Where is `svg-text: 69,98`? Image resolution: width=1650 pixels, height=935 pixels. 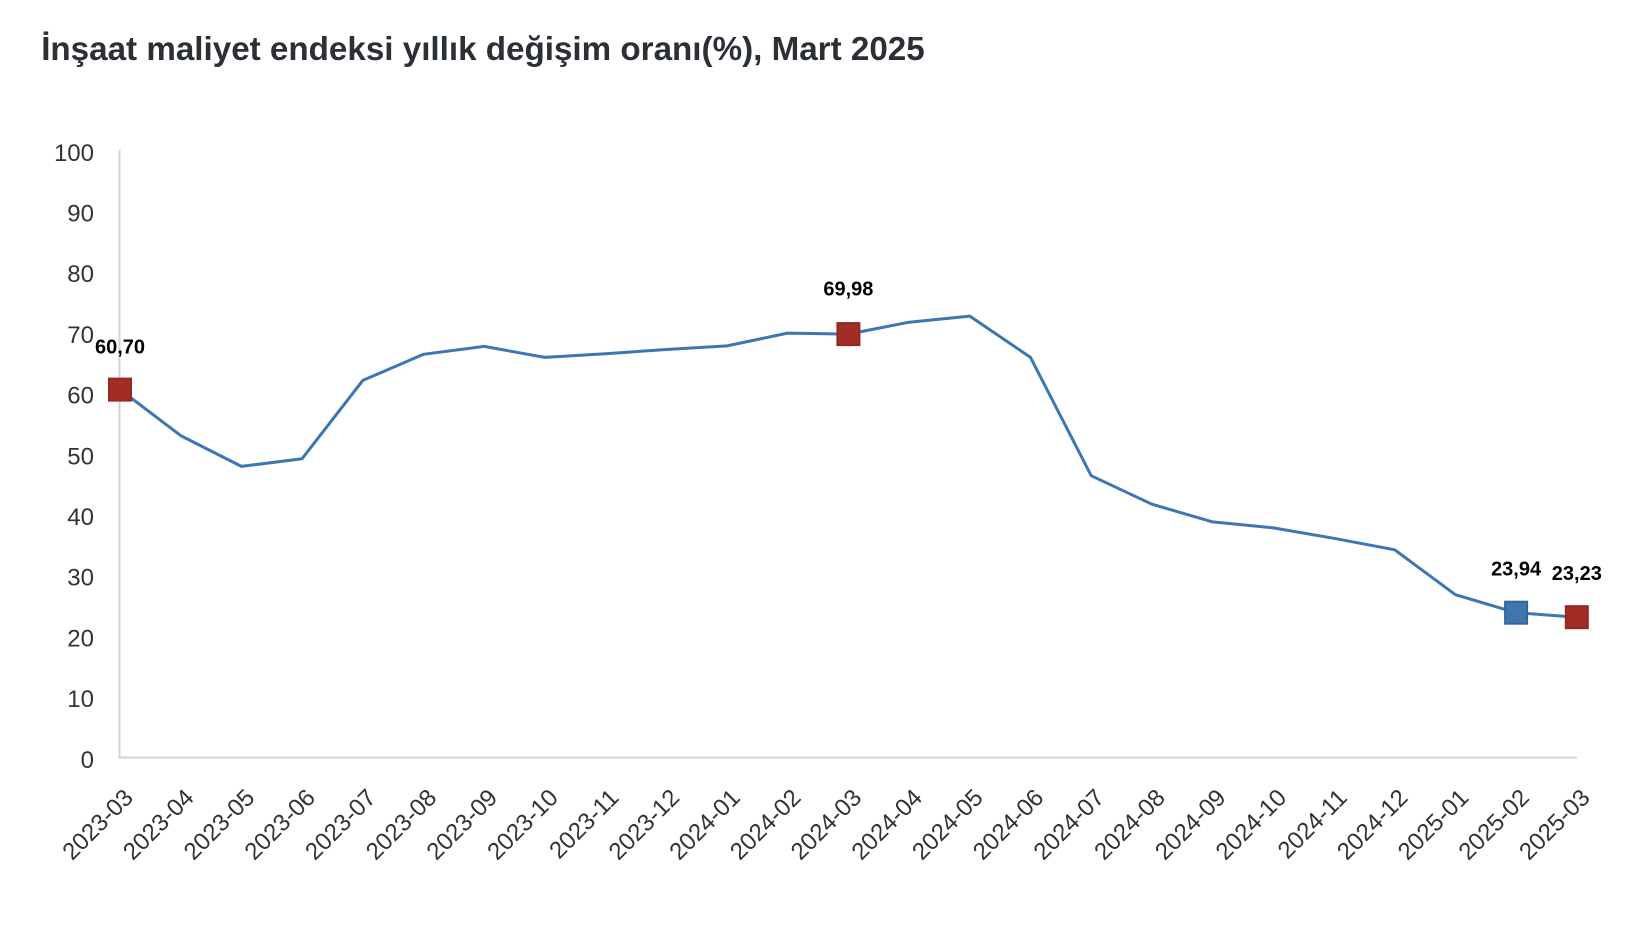
svg-text: 69,98 is located at coordinates (848, 290).